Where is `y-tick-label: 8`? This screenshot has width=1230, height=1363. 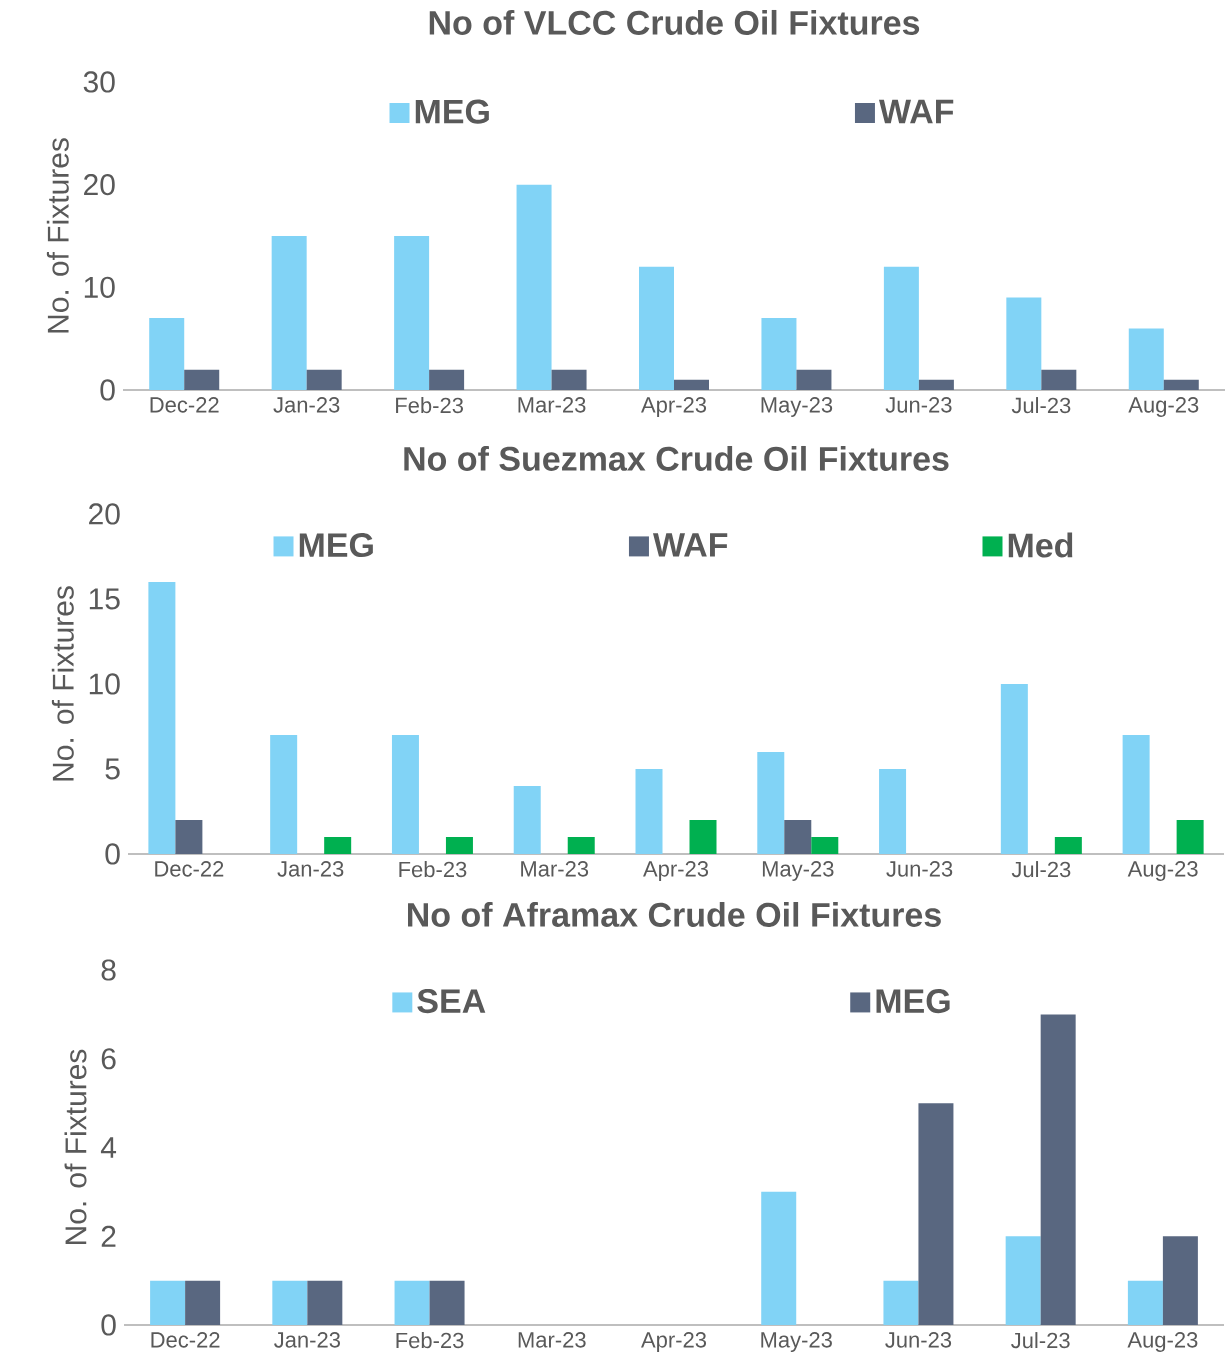 y-tick-label: 8 is located at coordinates (108, 970).